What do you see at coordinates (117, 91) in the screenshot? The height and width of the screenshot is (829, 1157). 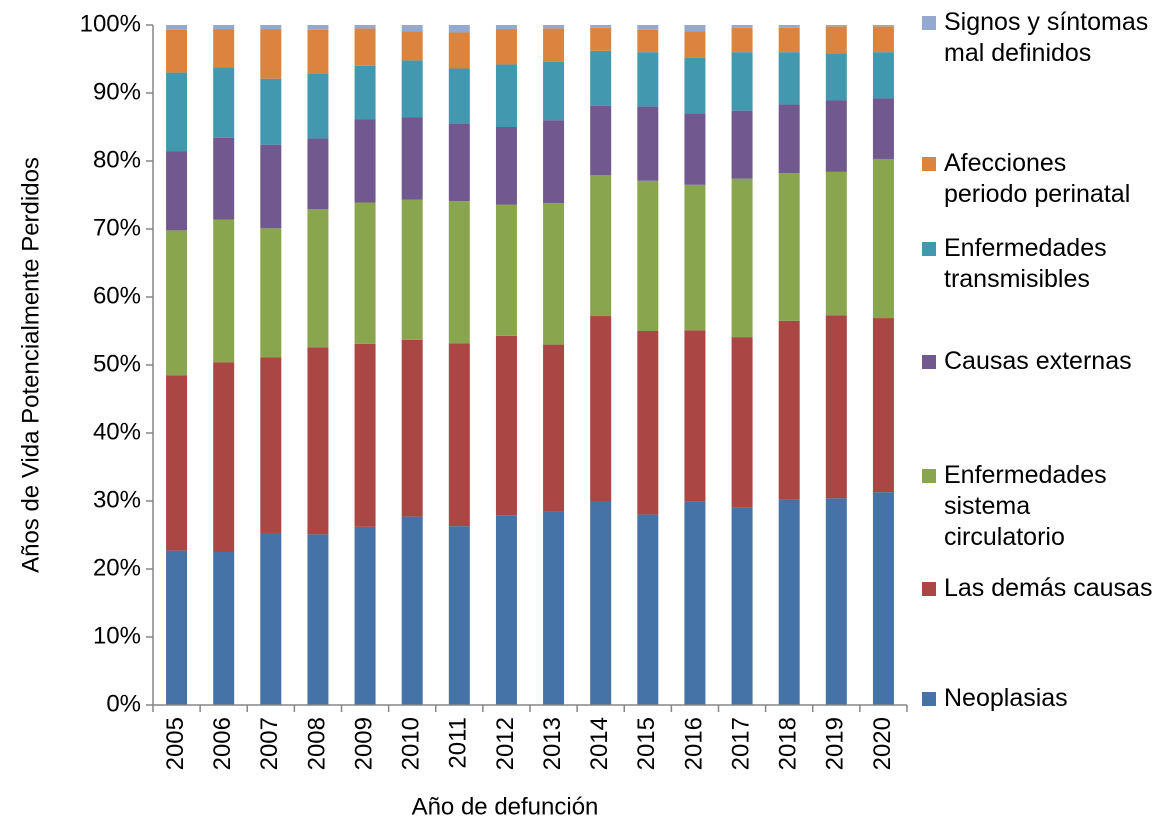 I see `y-tick-label: 90%` at bounding box center [117, 91].